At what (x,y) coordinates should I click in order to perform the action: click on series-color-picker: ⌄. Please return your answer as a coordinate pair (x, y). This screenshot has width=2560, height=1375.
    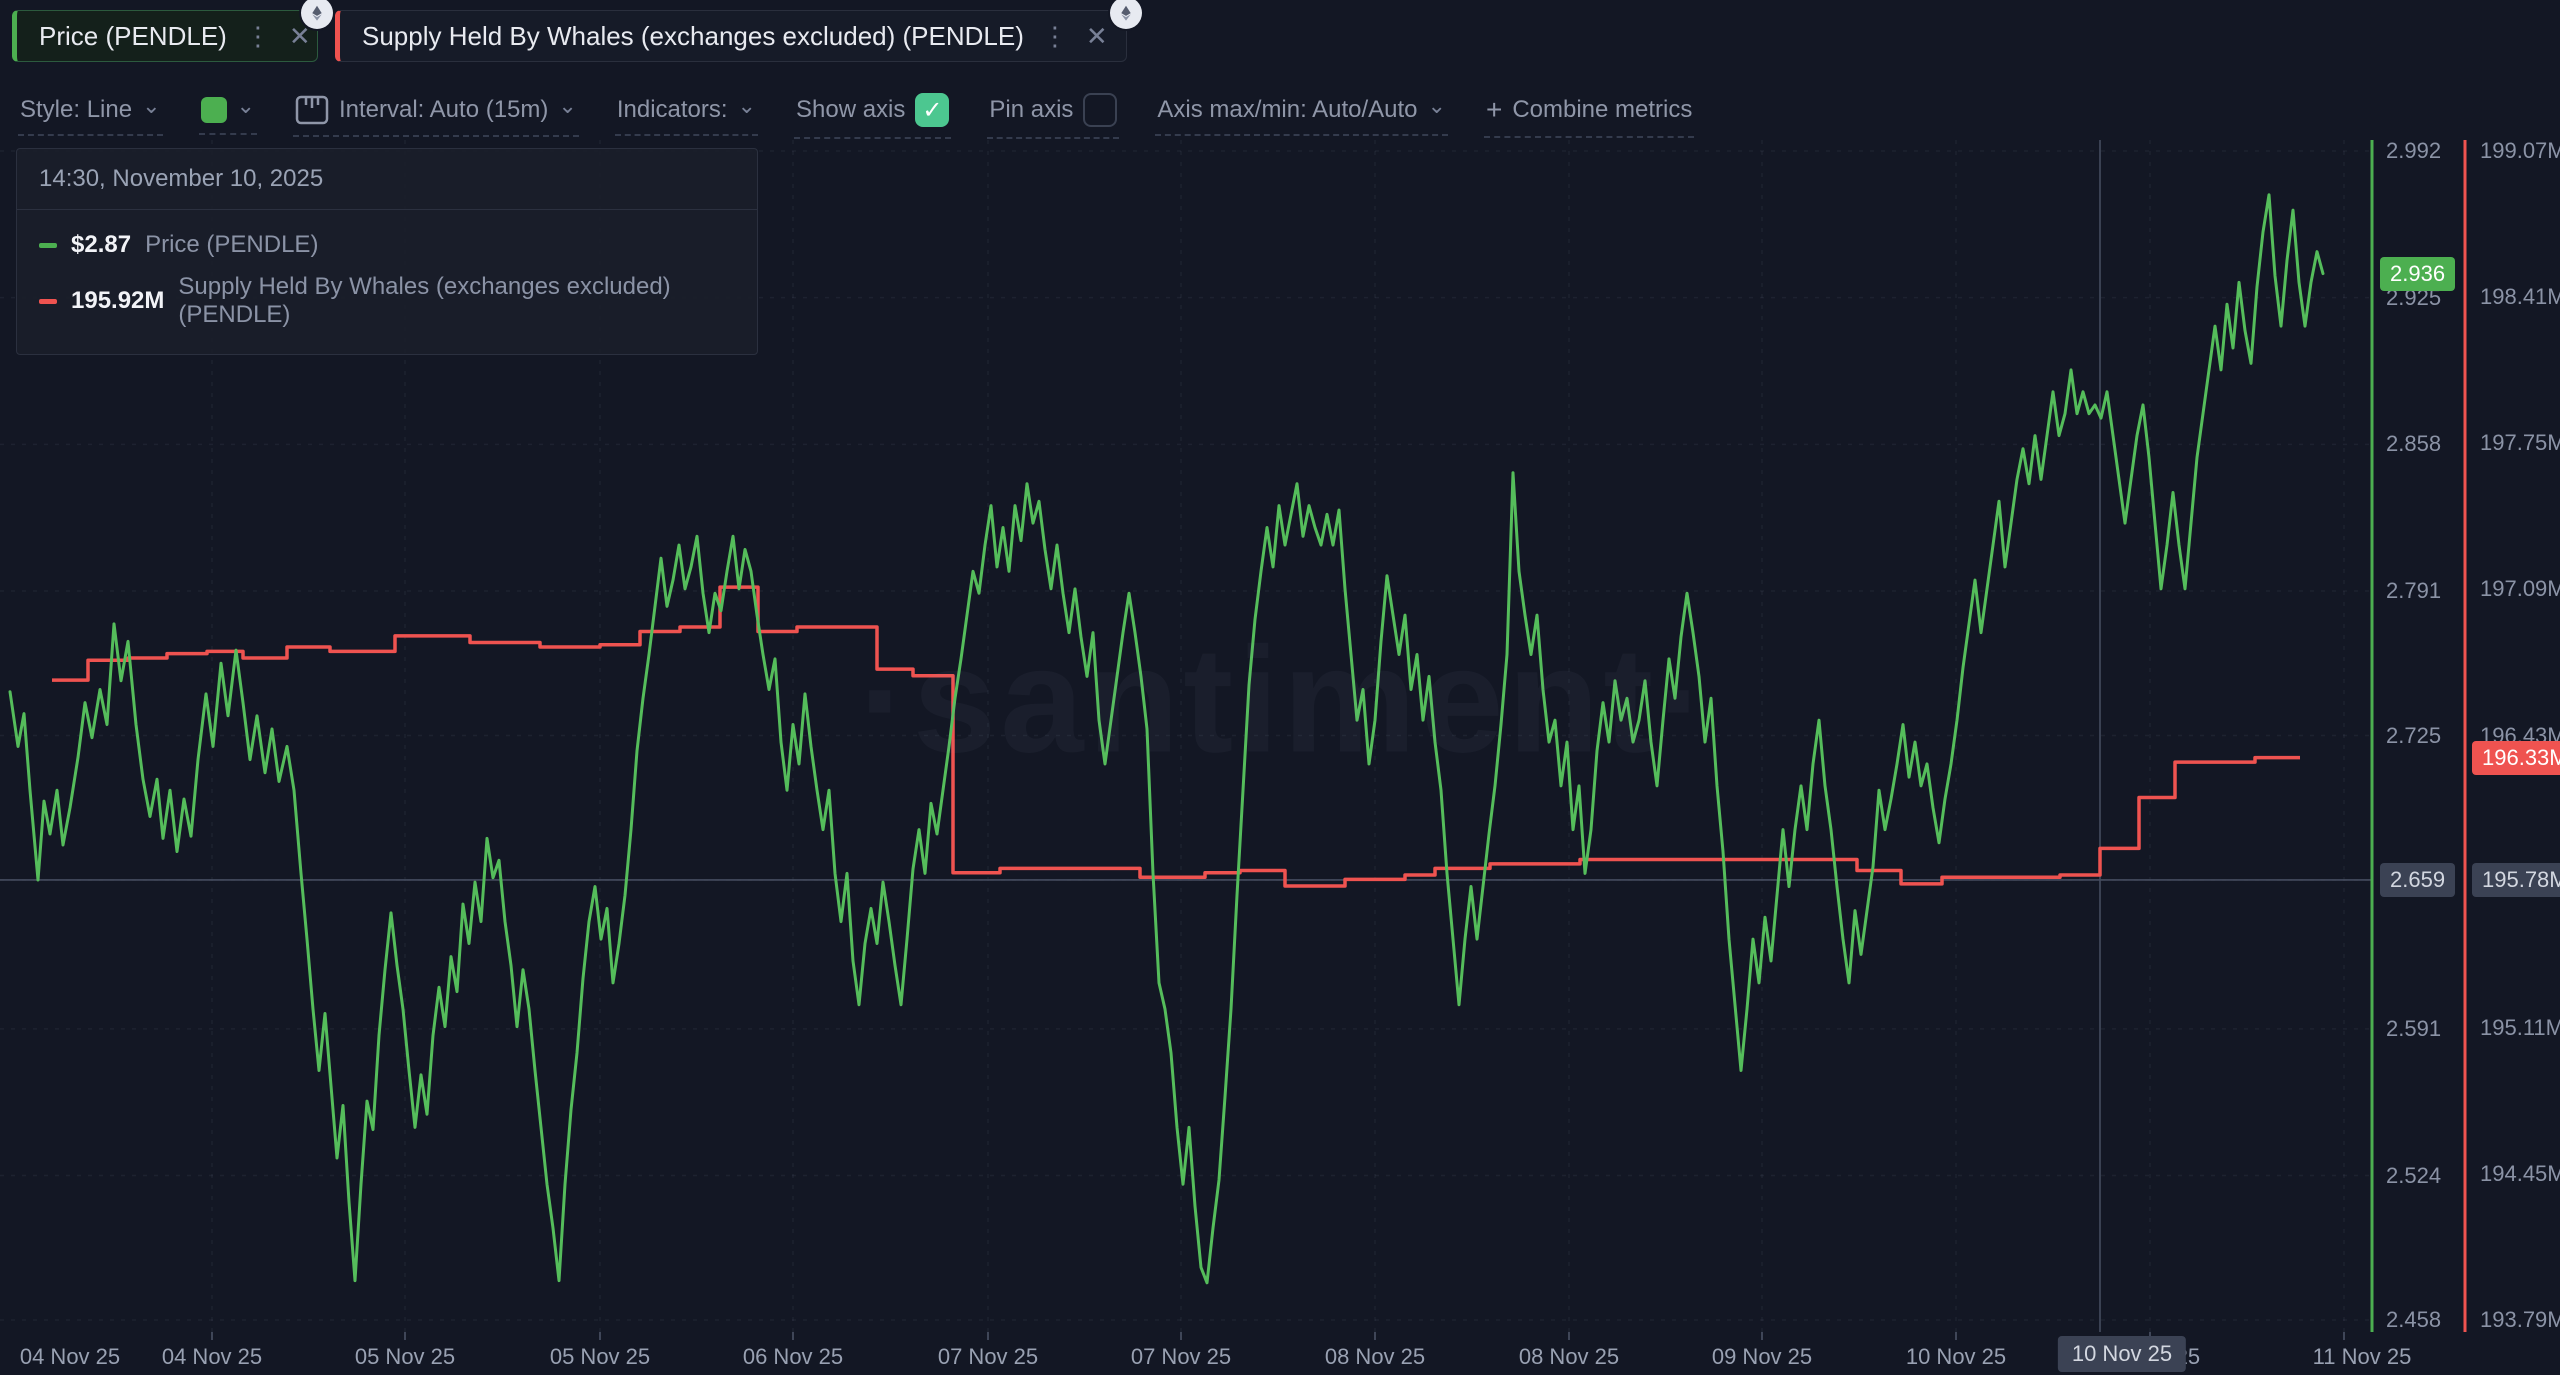
    Looking at the image, I should click on (227, 114).